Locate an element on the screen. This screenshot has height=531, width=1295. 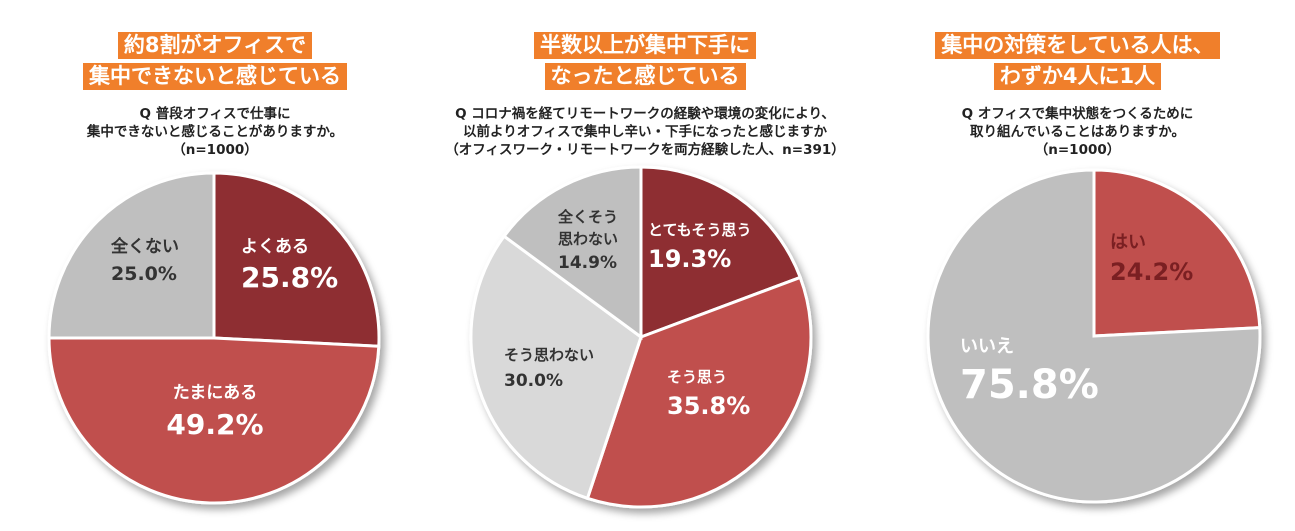
slice-category-label: いいえ is located at coordinates (987, 346).